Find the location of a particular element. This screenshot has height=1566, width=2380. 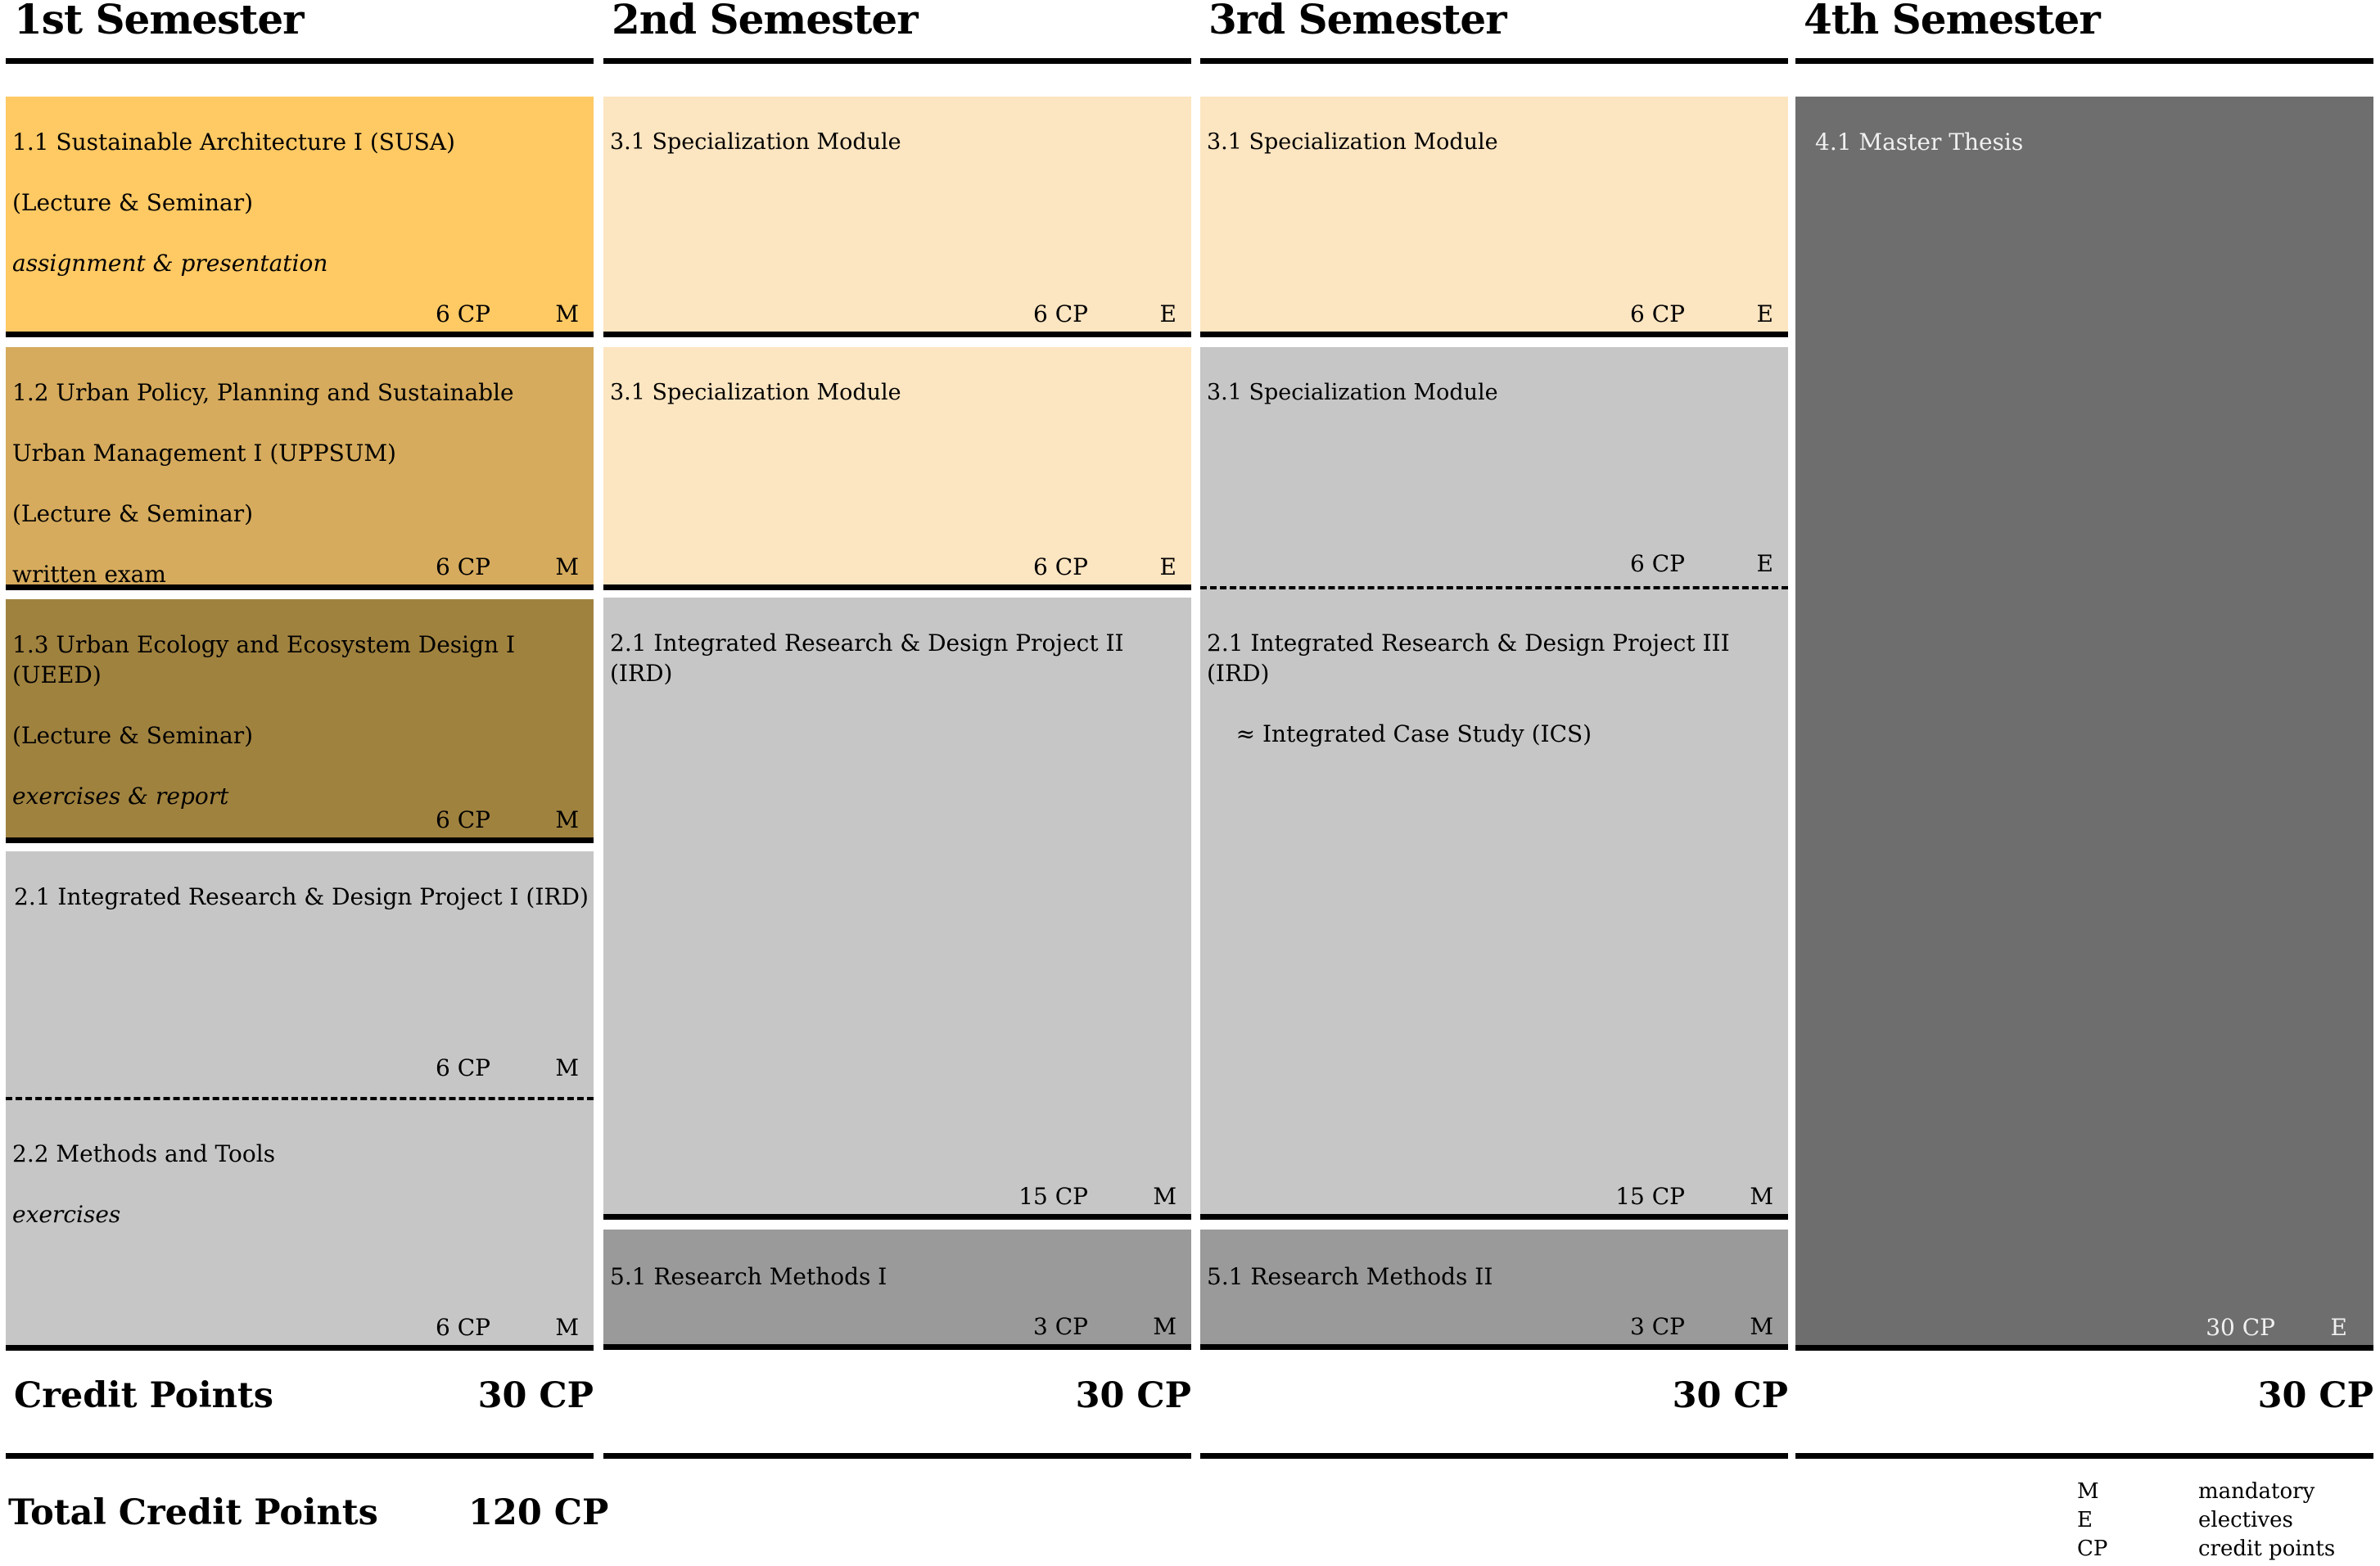

module-2nd-spec-1-title: 3.1 Specialization Module is located at coordinates (755, 142).